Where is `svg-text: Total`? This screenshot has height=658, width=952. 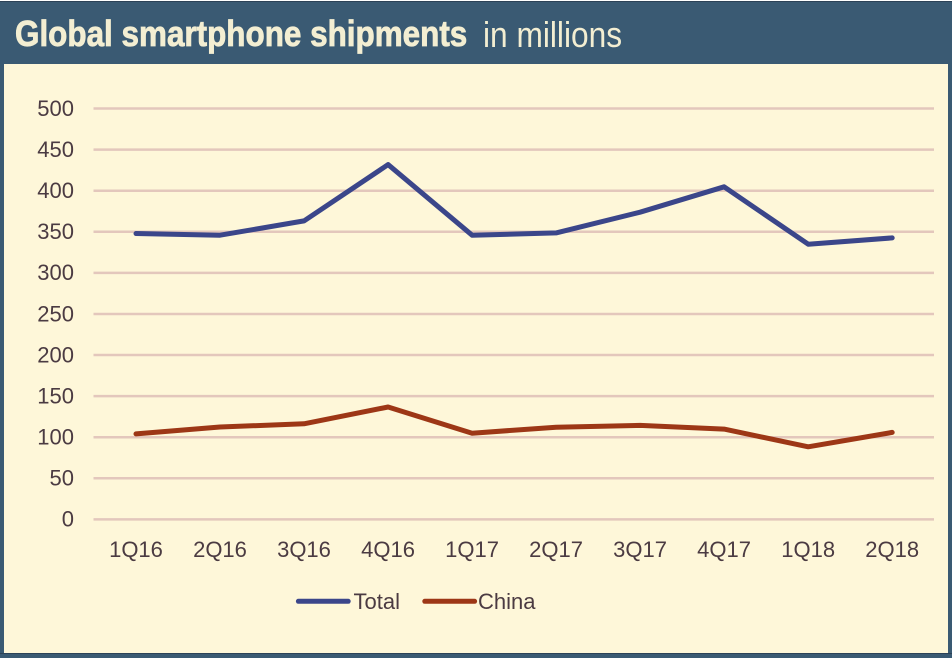
svg-text: Total is located at coordinates (377, 601).